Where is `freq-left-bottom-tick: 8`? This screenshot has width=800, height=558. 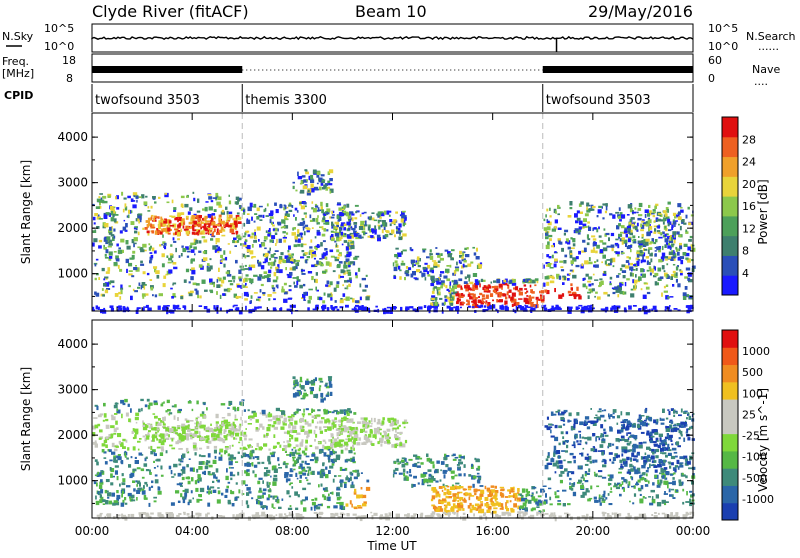
freq-left-bottom-tick: 8 is located at coordinates (69, 78).